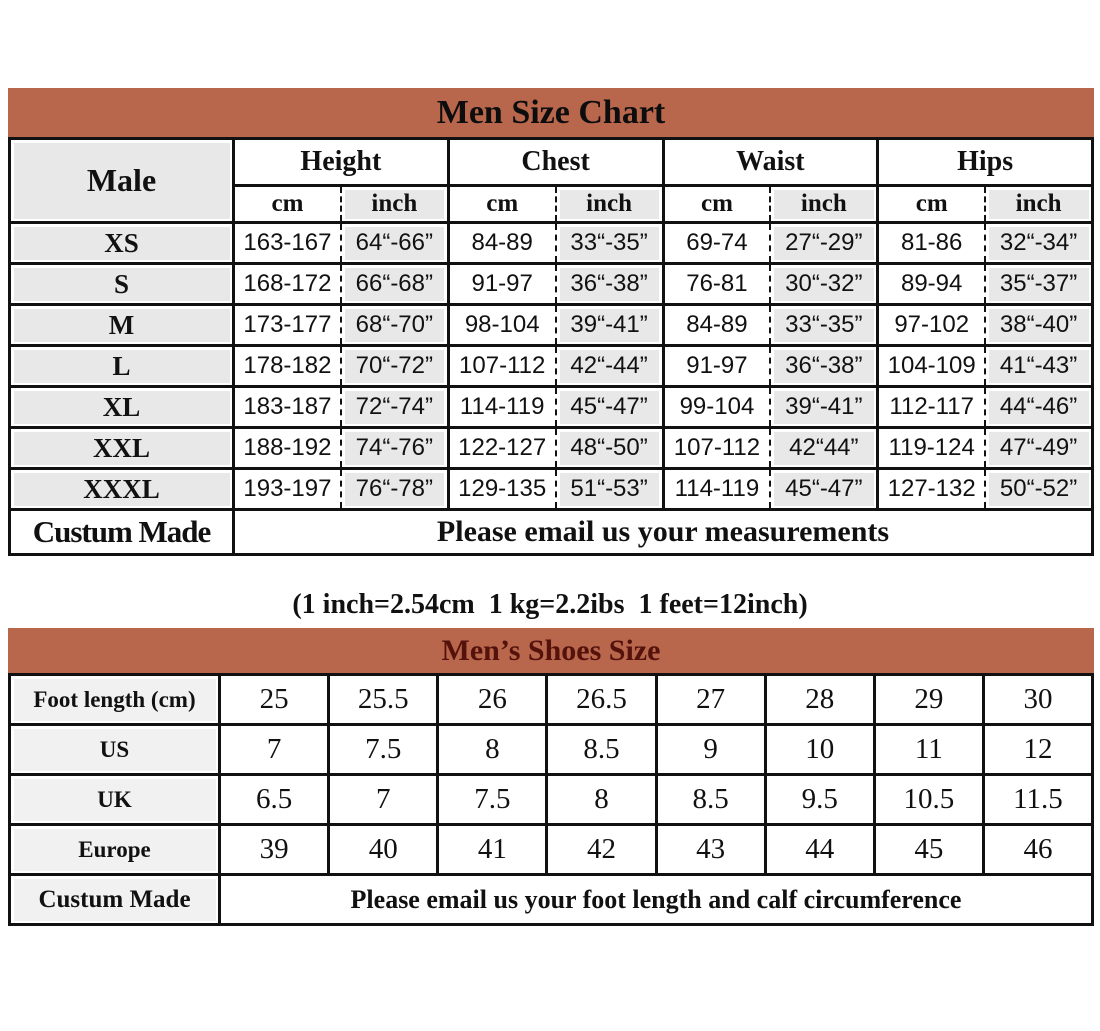  I want to click on shoes-value-cell: 27, so click(710, 699).